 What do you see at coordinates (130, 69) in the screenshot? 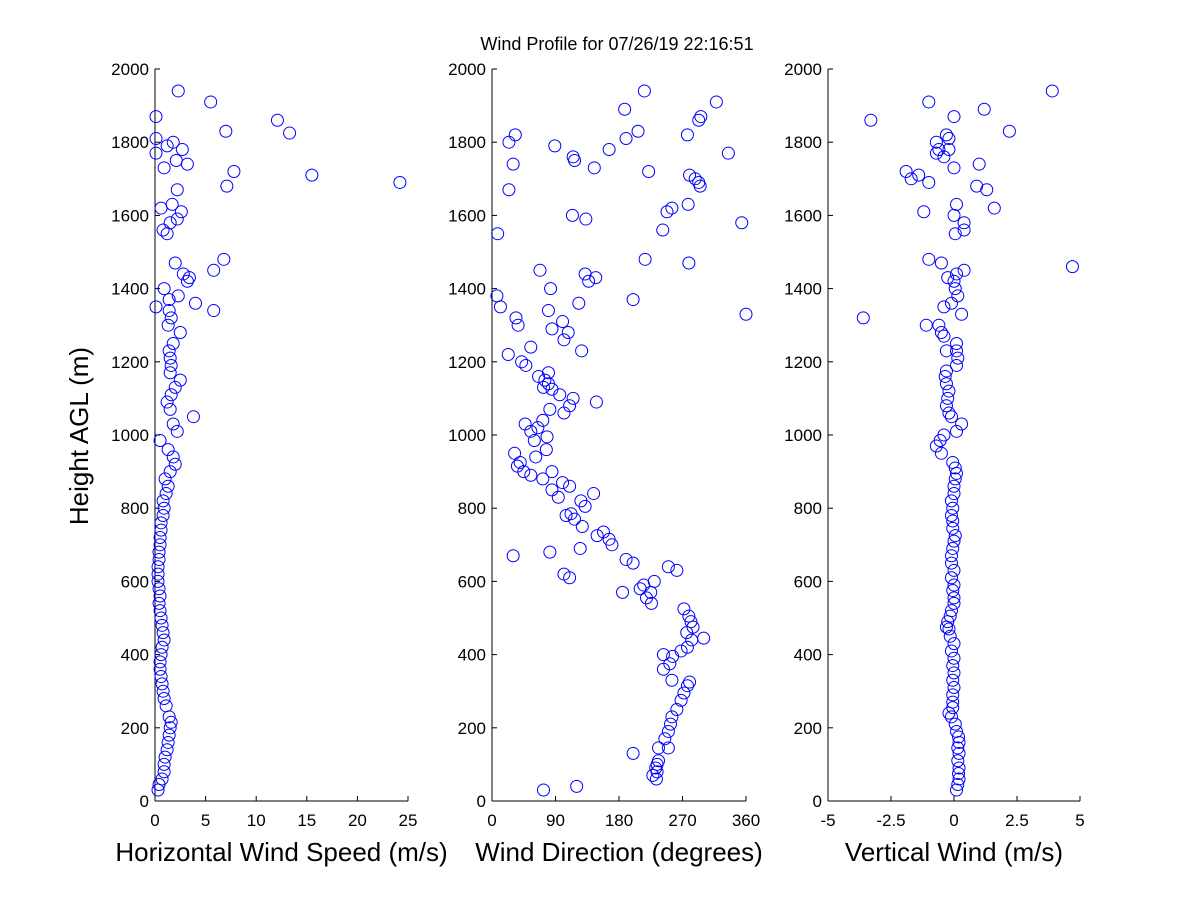
I see `y-tick-label: 2000` at bounding box center [130, 69].